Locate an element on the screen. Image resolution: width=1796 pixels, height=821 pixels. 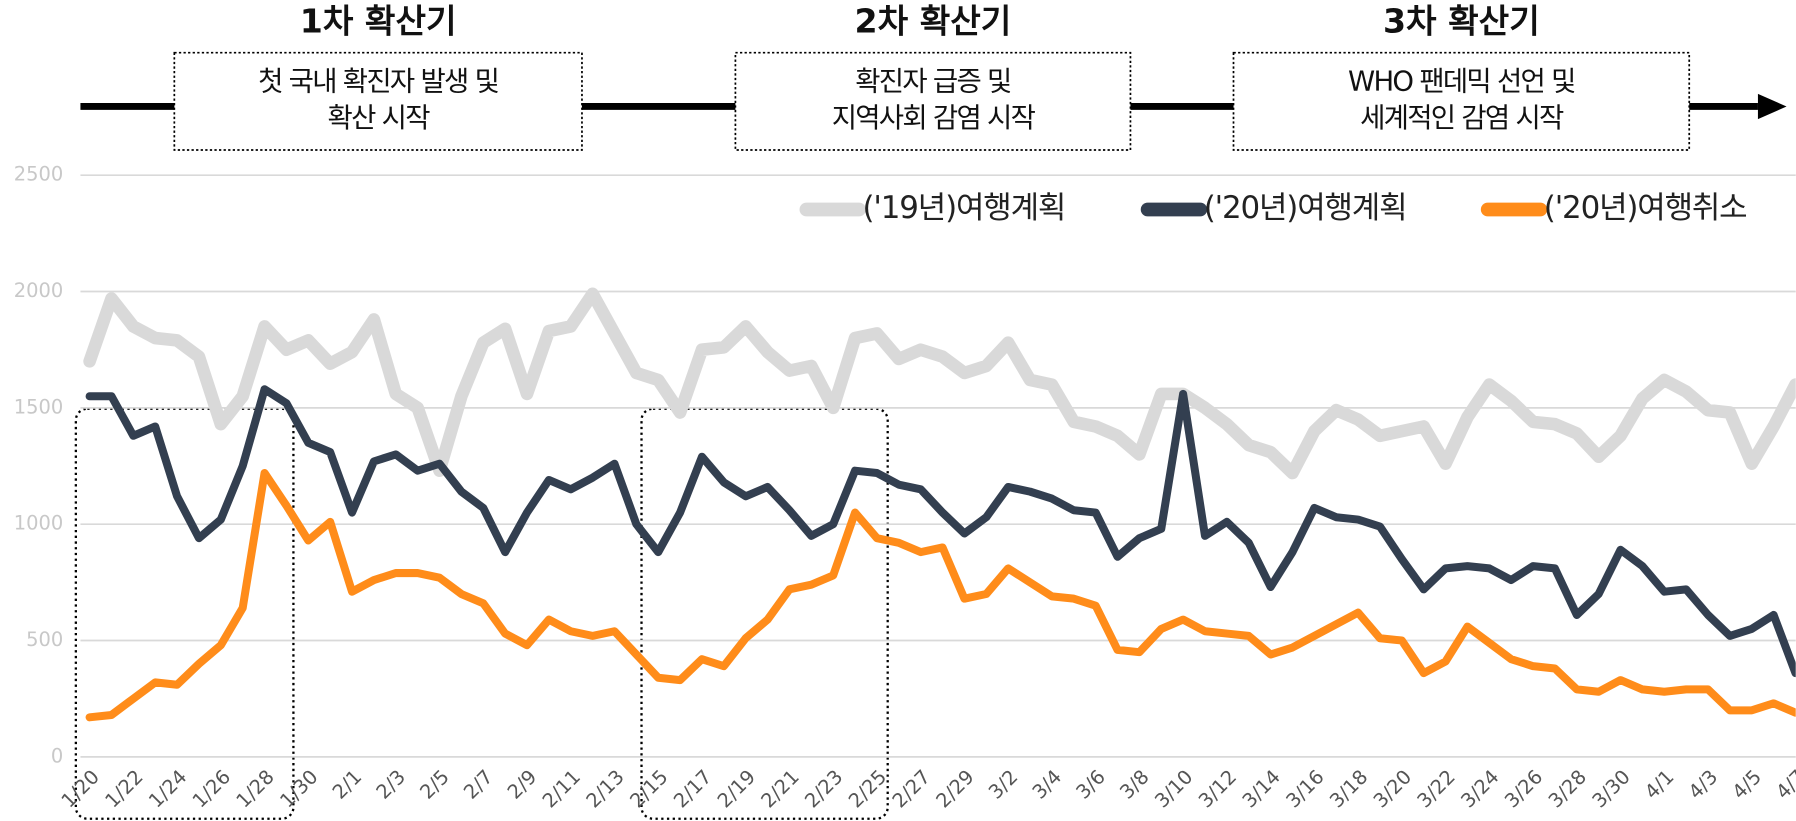
x-tick-label: 3/24 is located at coordinates (1479, 788).